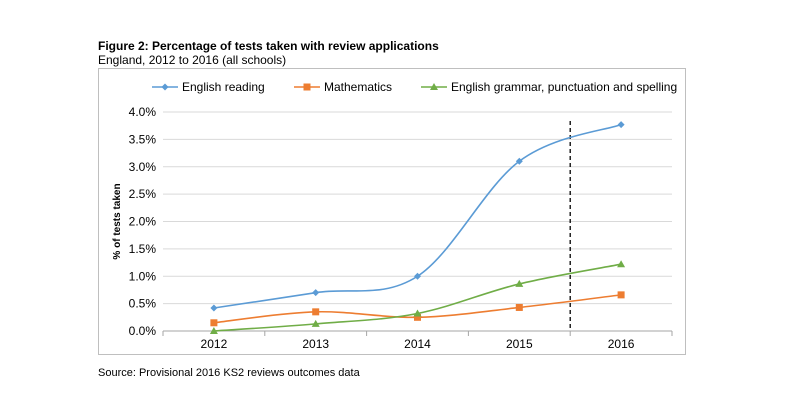  Describe the element at coordinates (315, 344) in the screenshot. I see `x-tick-label: 2013` at that location.